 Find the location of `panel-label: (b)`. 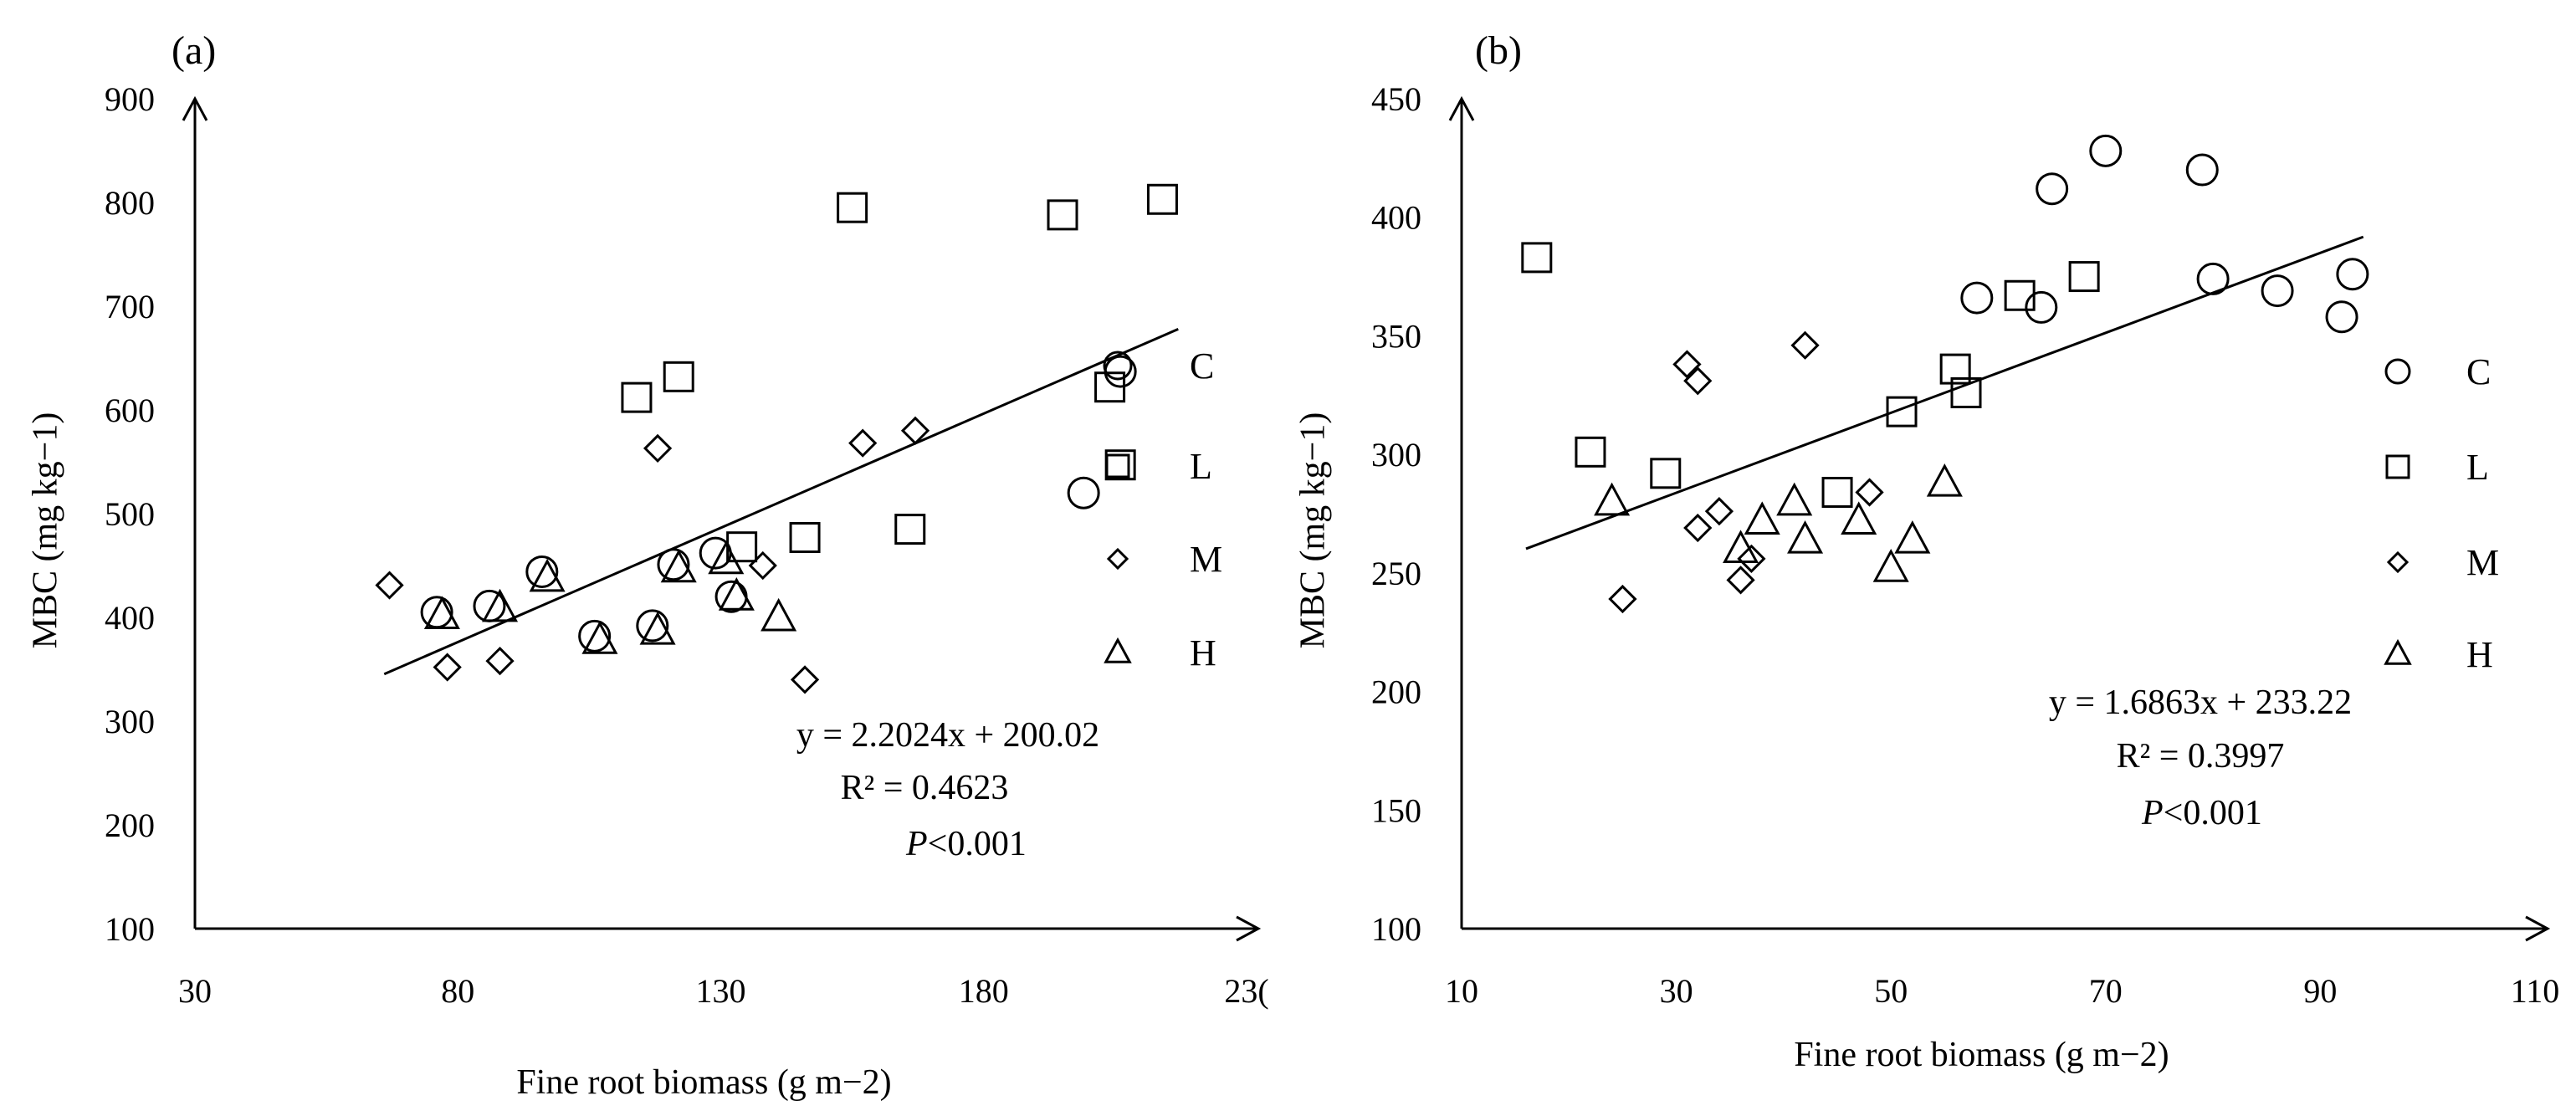

panel-label: (b) is located at coordinates (1498, 50).